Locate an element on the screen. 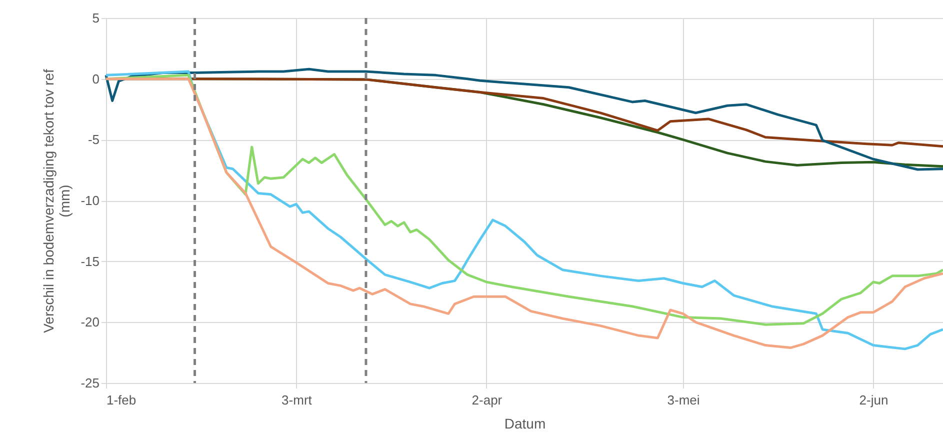 Image resolution: width=943 pixels, height=446 pixels. y-tick-label: -15 is located at coordinates (90, 261).